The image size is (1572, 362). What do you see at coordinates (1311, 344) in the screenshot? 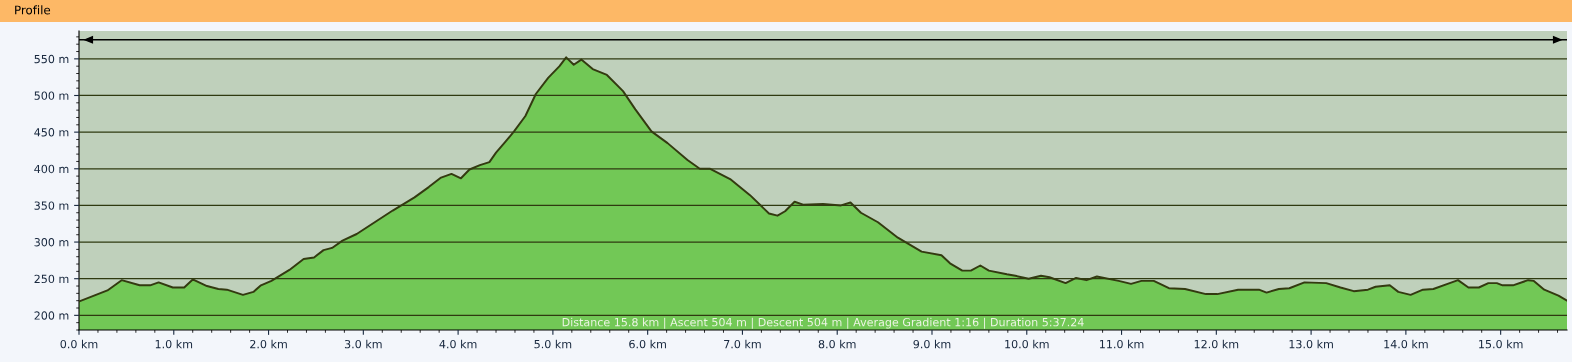
I see `x-tick-label: 13.0 km` at bounding box center [1311, 344].